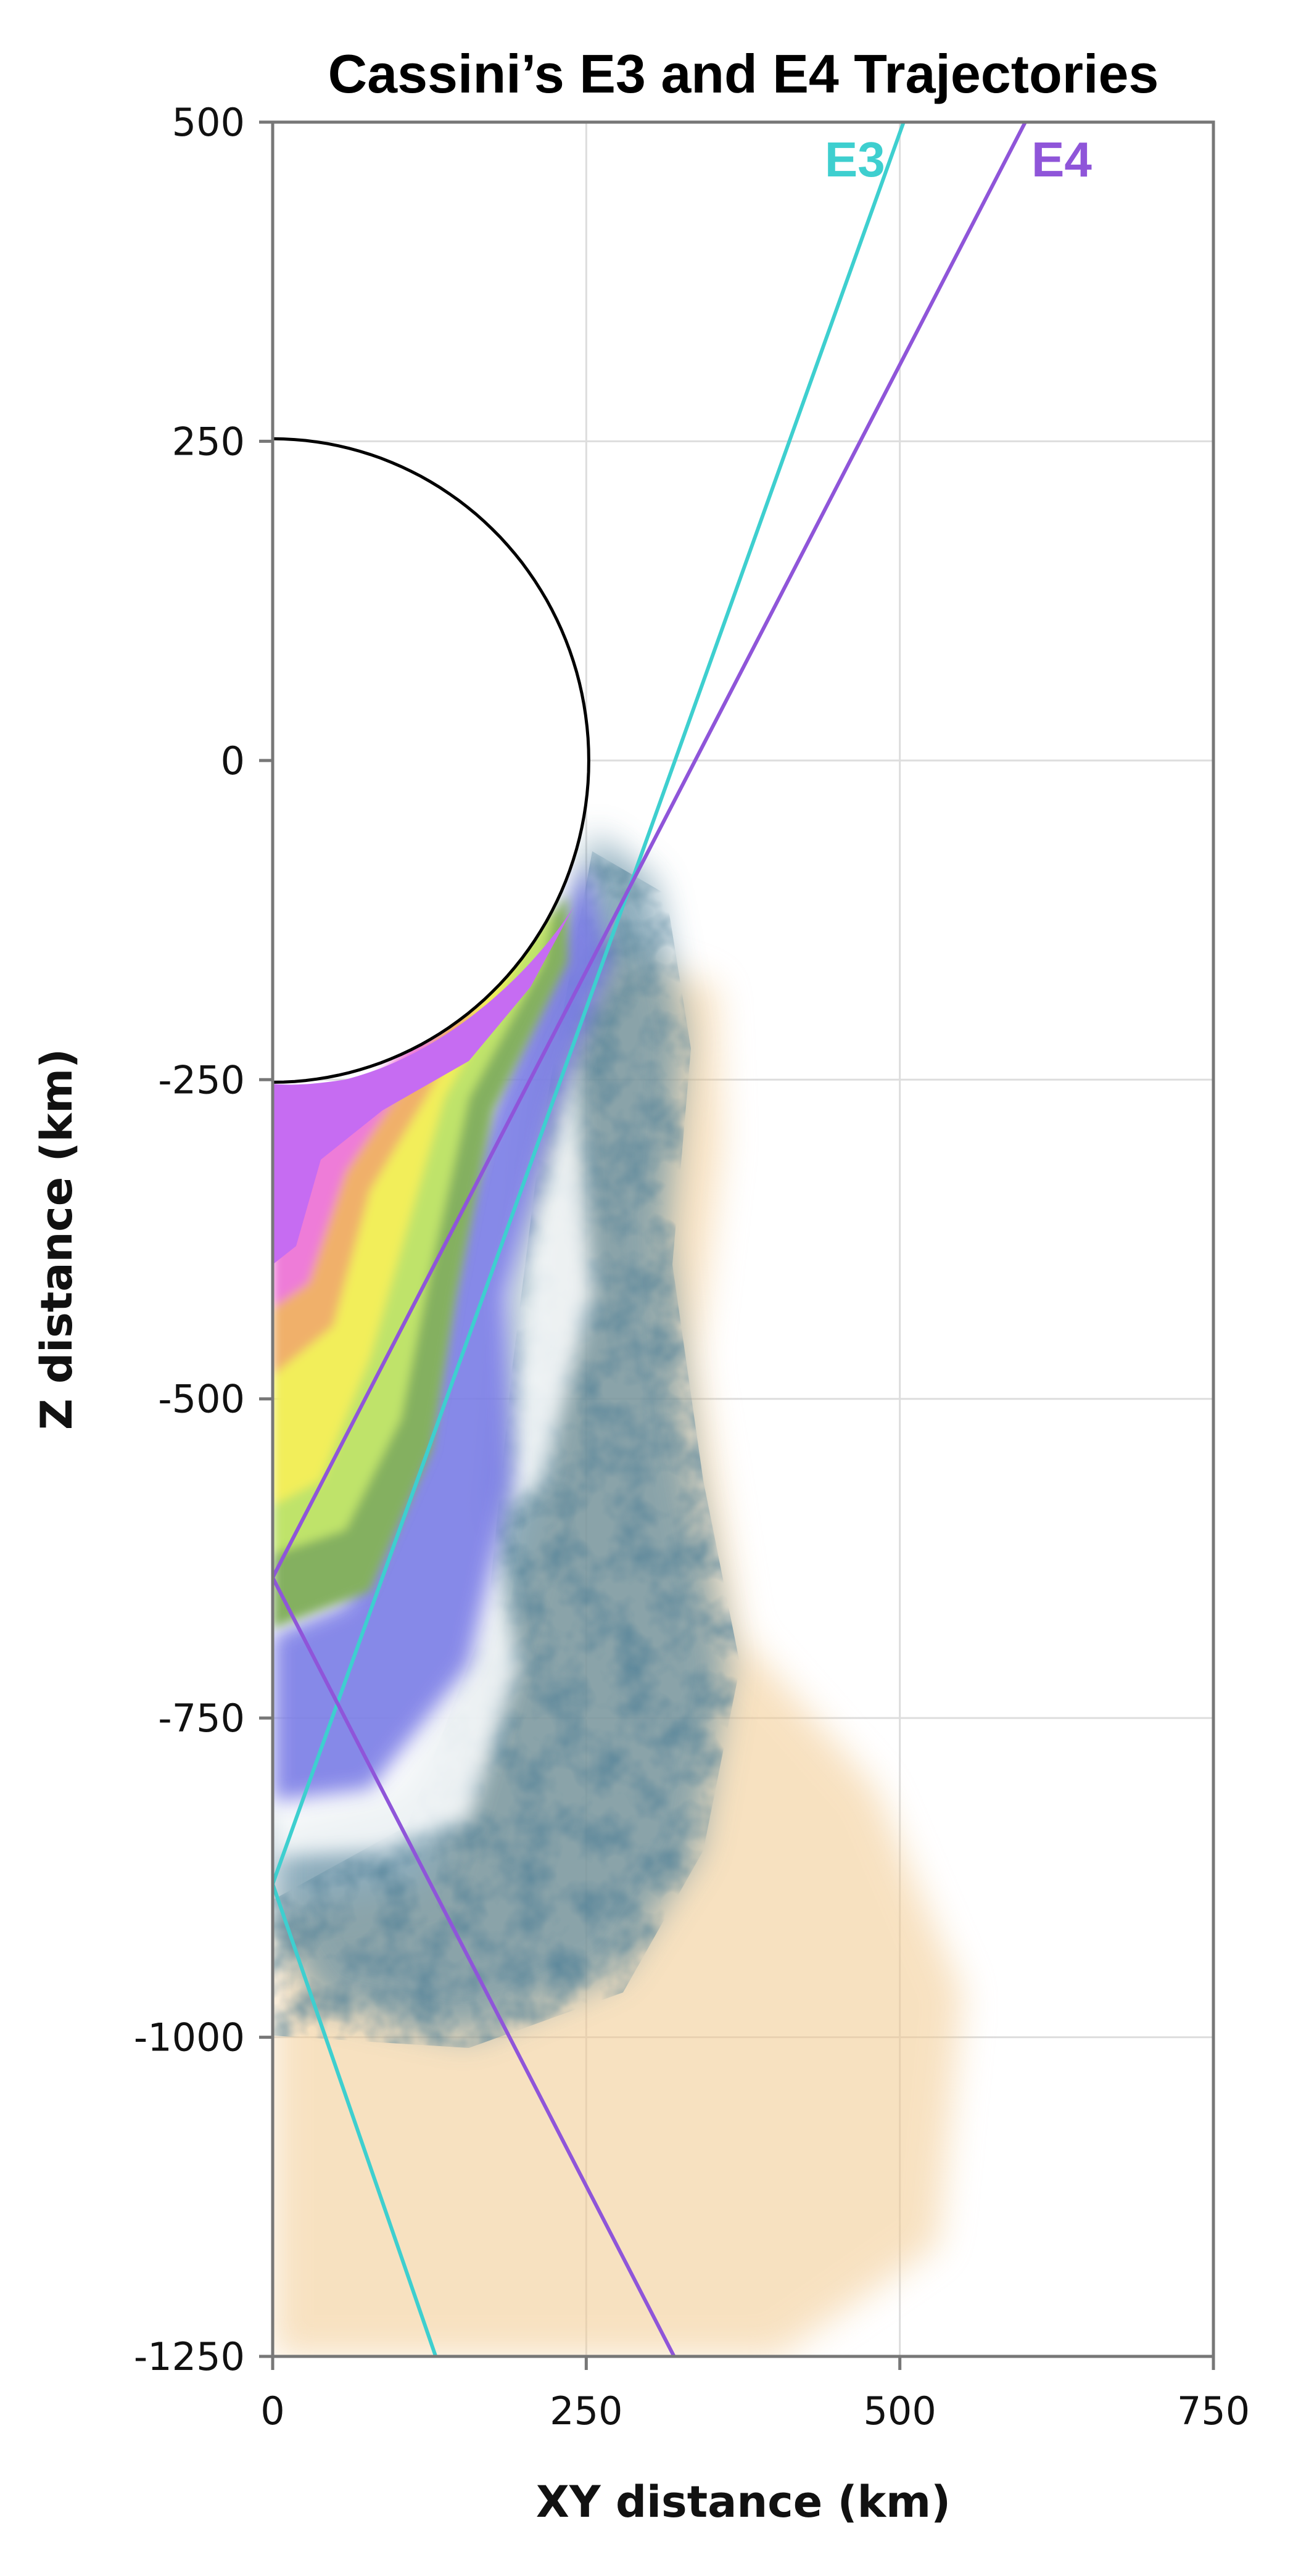 This screenshot has width=1293, height=2576. Describe the element at coordinates (272, 2411) in the screenshot. I see `x-tick-label-0: 0` at that location.